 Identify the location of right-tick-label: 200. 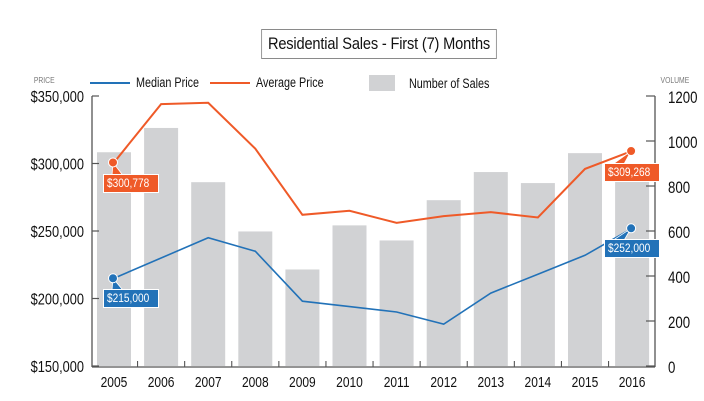
(679, 323).